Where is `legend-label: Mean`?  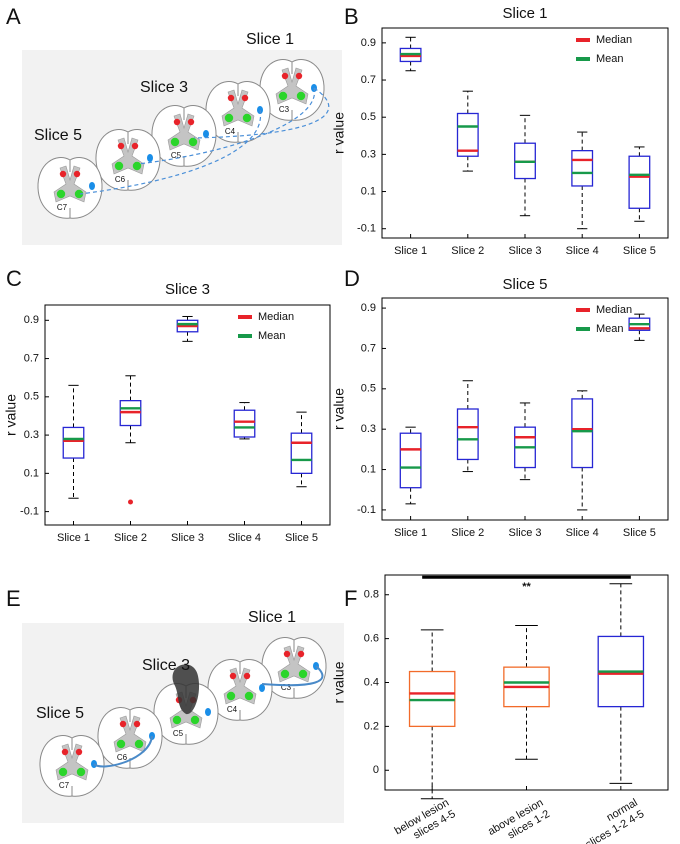 legend-label: Mean is located at coordinates (272, 336).